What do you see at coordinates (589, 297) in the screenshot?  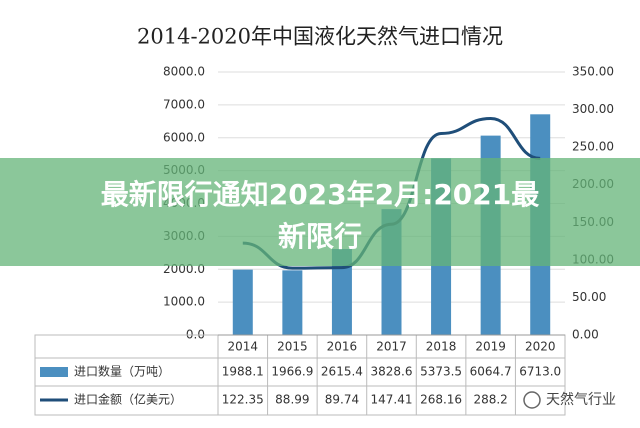 I see `y2-tick-label: 50.00` at bounding box center [589, 297].